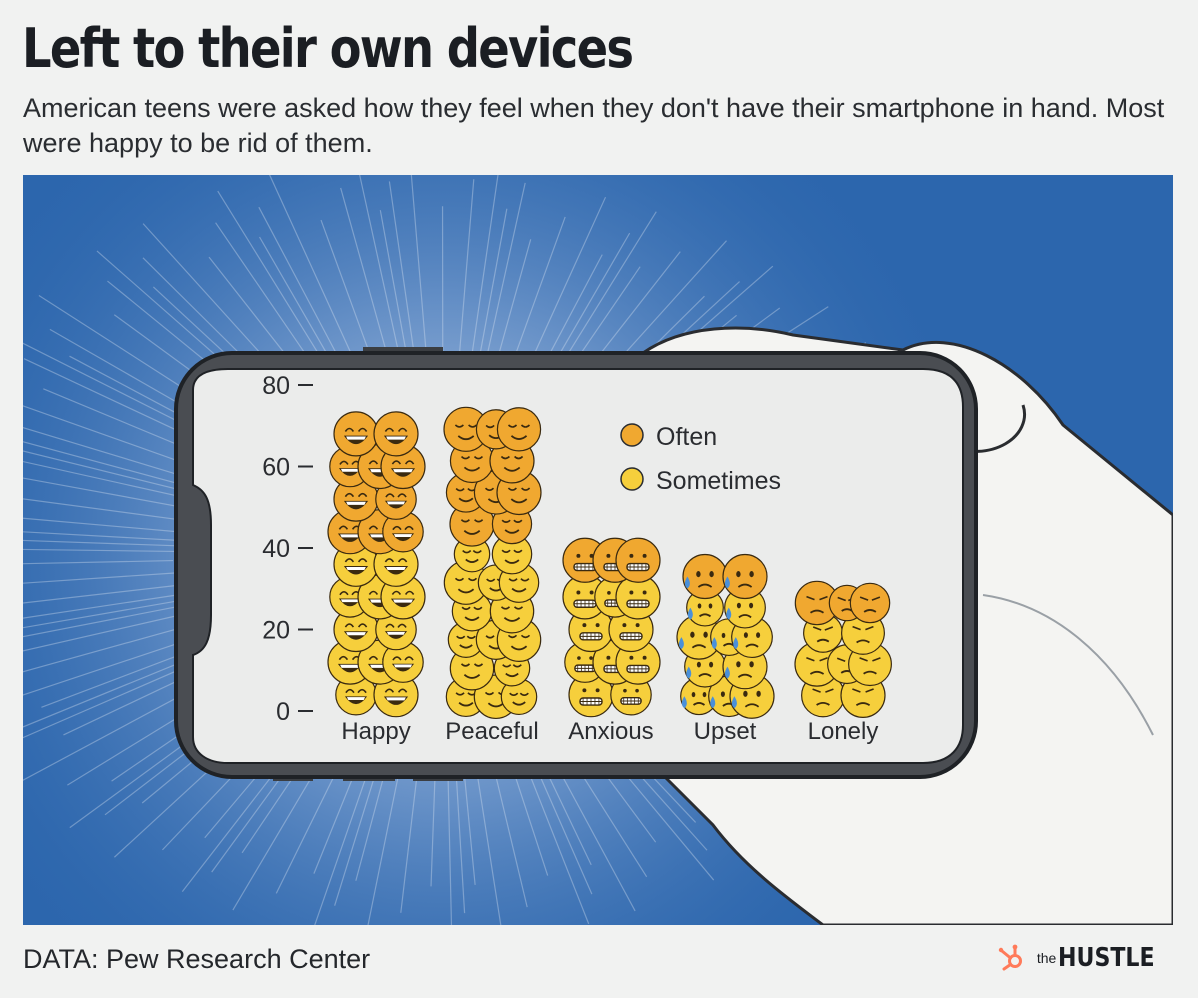  What do you see at coordinates (718, 481) in the screenshot?
I see `legend-sometimes-label: Sometimes` at bounding box center [718, 481].